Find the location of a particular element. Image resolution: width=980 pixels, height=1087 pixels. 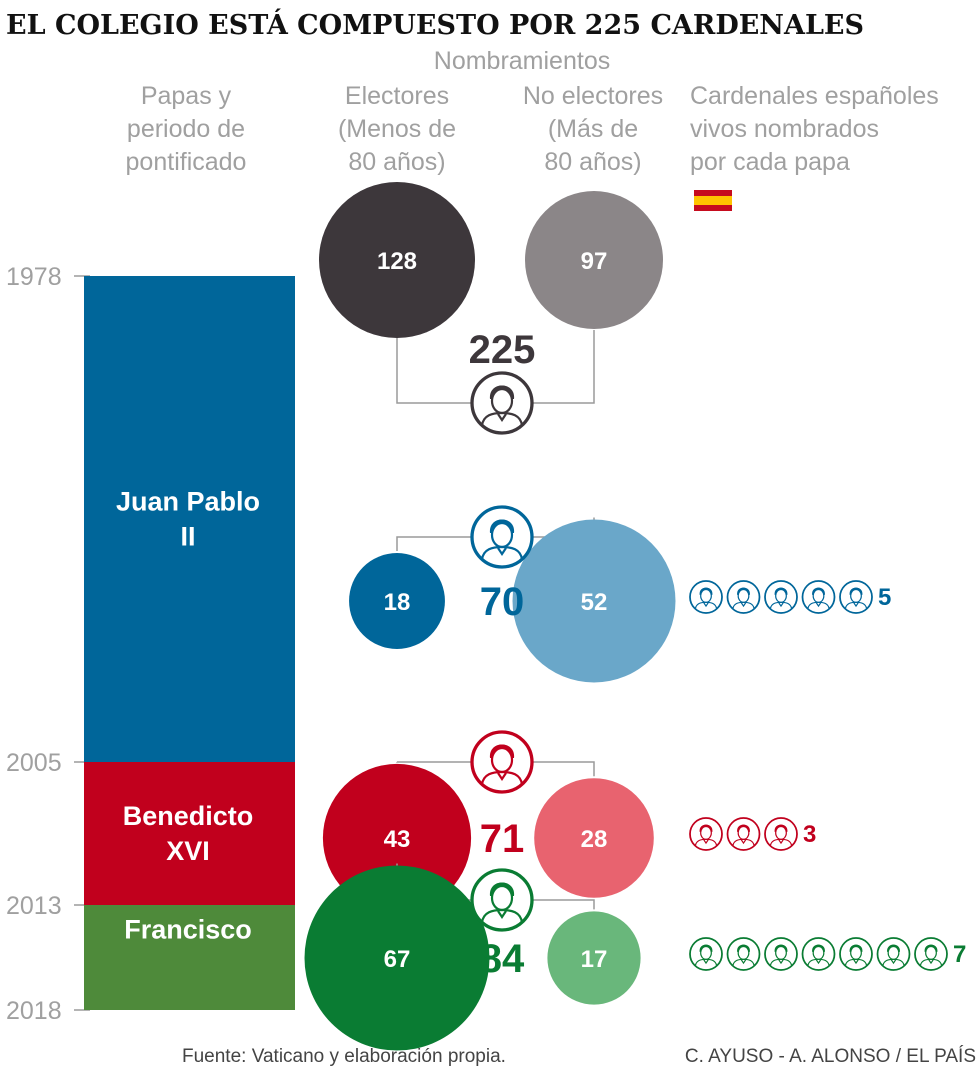

total-electors-label: 128 is located at coordinates (397, 261).